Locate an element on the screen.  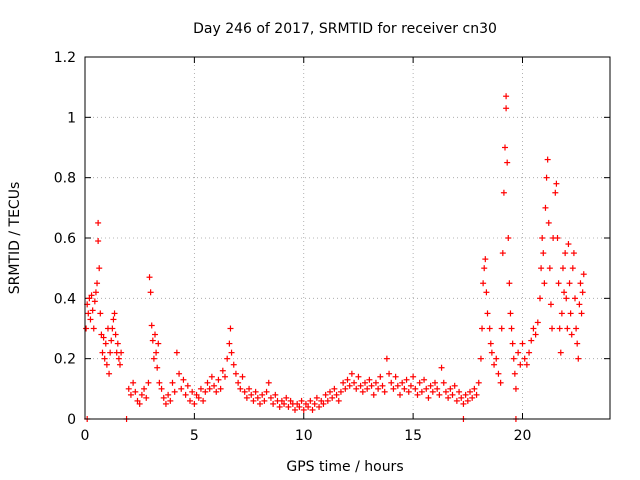
y-tick-label: 0.4 is located at coordinates (65, 299).